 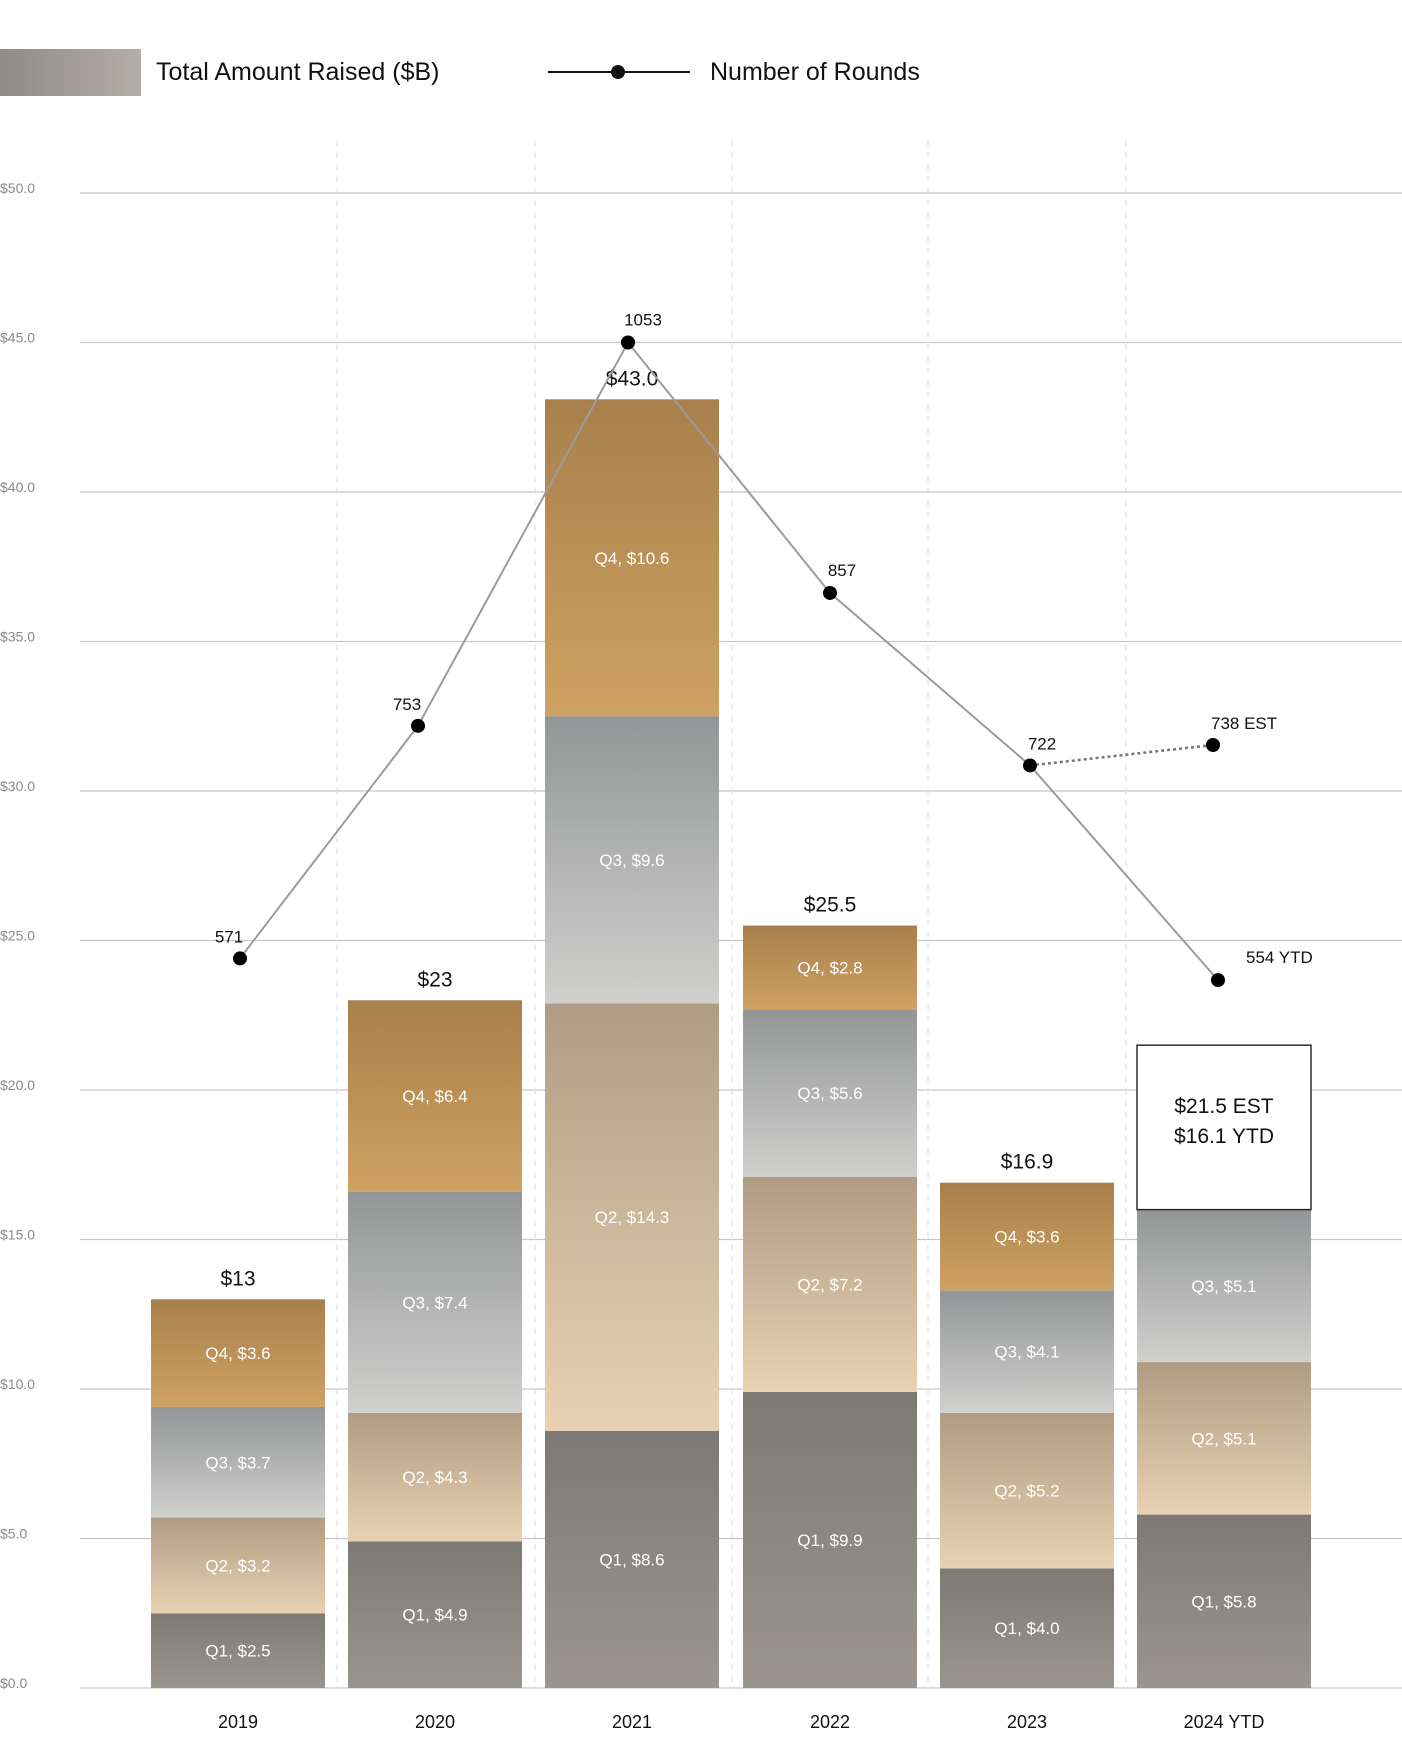 What do you see at coordinates (1244, 723) in the screenshot?
I see `rounds-estimate-label: 738 EST` at bounding box center [1244, 723].